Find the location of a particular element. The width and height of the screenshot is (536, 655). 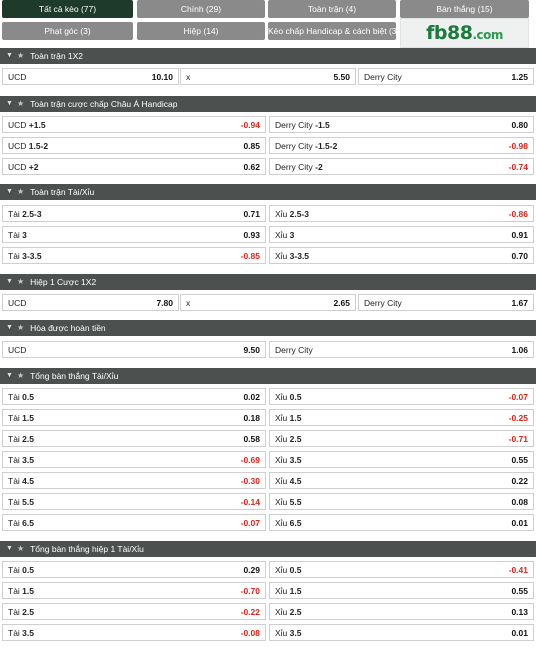

odds-cell: Xỉu 0.5 -0.07 is located at coordinates (401, 396).